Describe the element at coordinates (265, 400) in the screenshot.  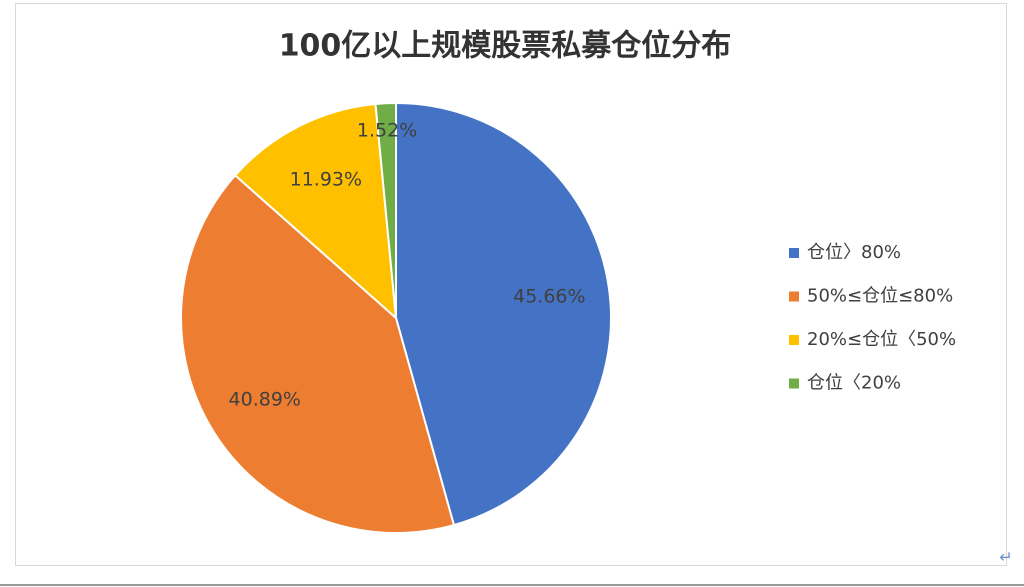
I see `value-label: 40.89%` at that location.